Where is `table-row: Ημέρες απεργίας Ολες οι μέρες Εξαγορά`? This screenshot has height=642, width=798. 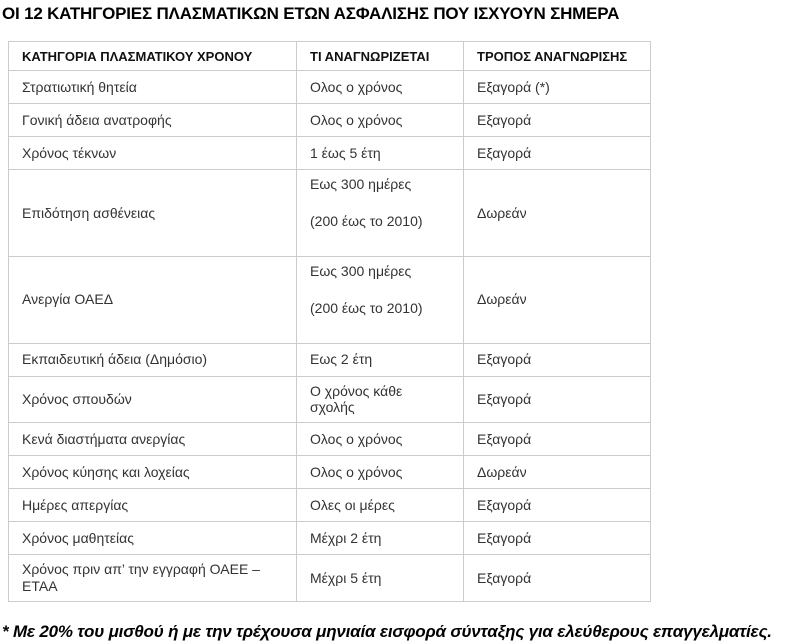 table-row: Ημέρες απεργίας Ολες οι μέρες Εξαγορά is located at coordinates (329, 505).